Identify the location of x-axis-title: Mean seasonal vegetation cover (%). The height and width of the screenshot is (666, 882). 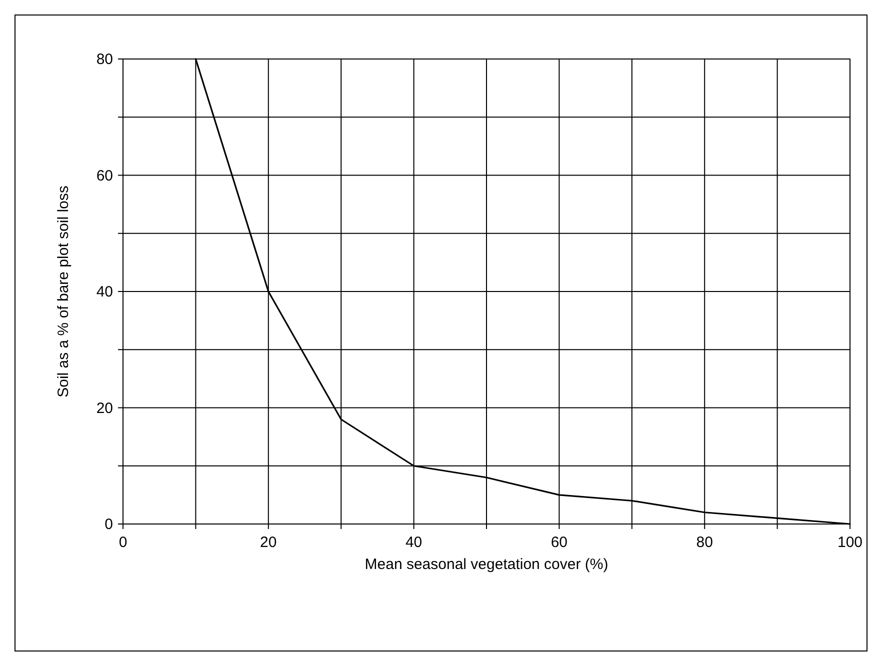
(486, 564).